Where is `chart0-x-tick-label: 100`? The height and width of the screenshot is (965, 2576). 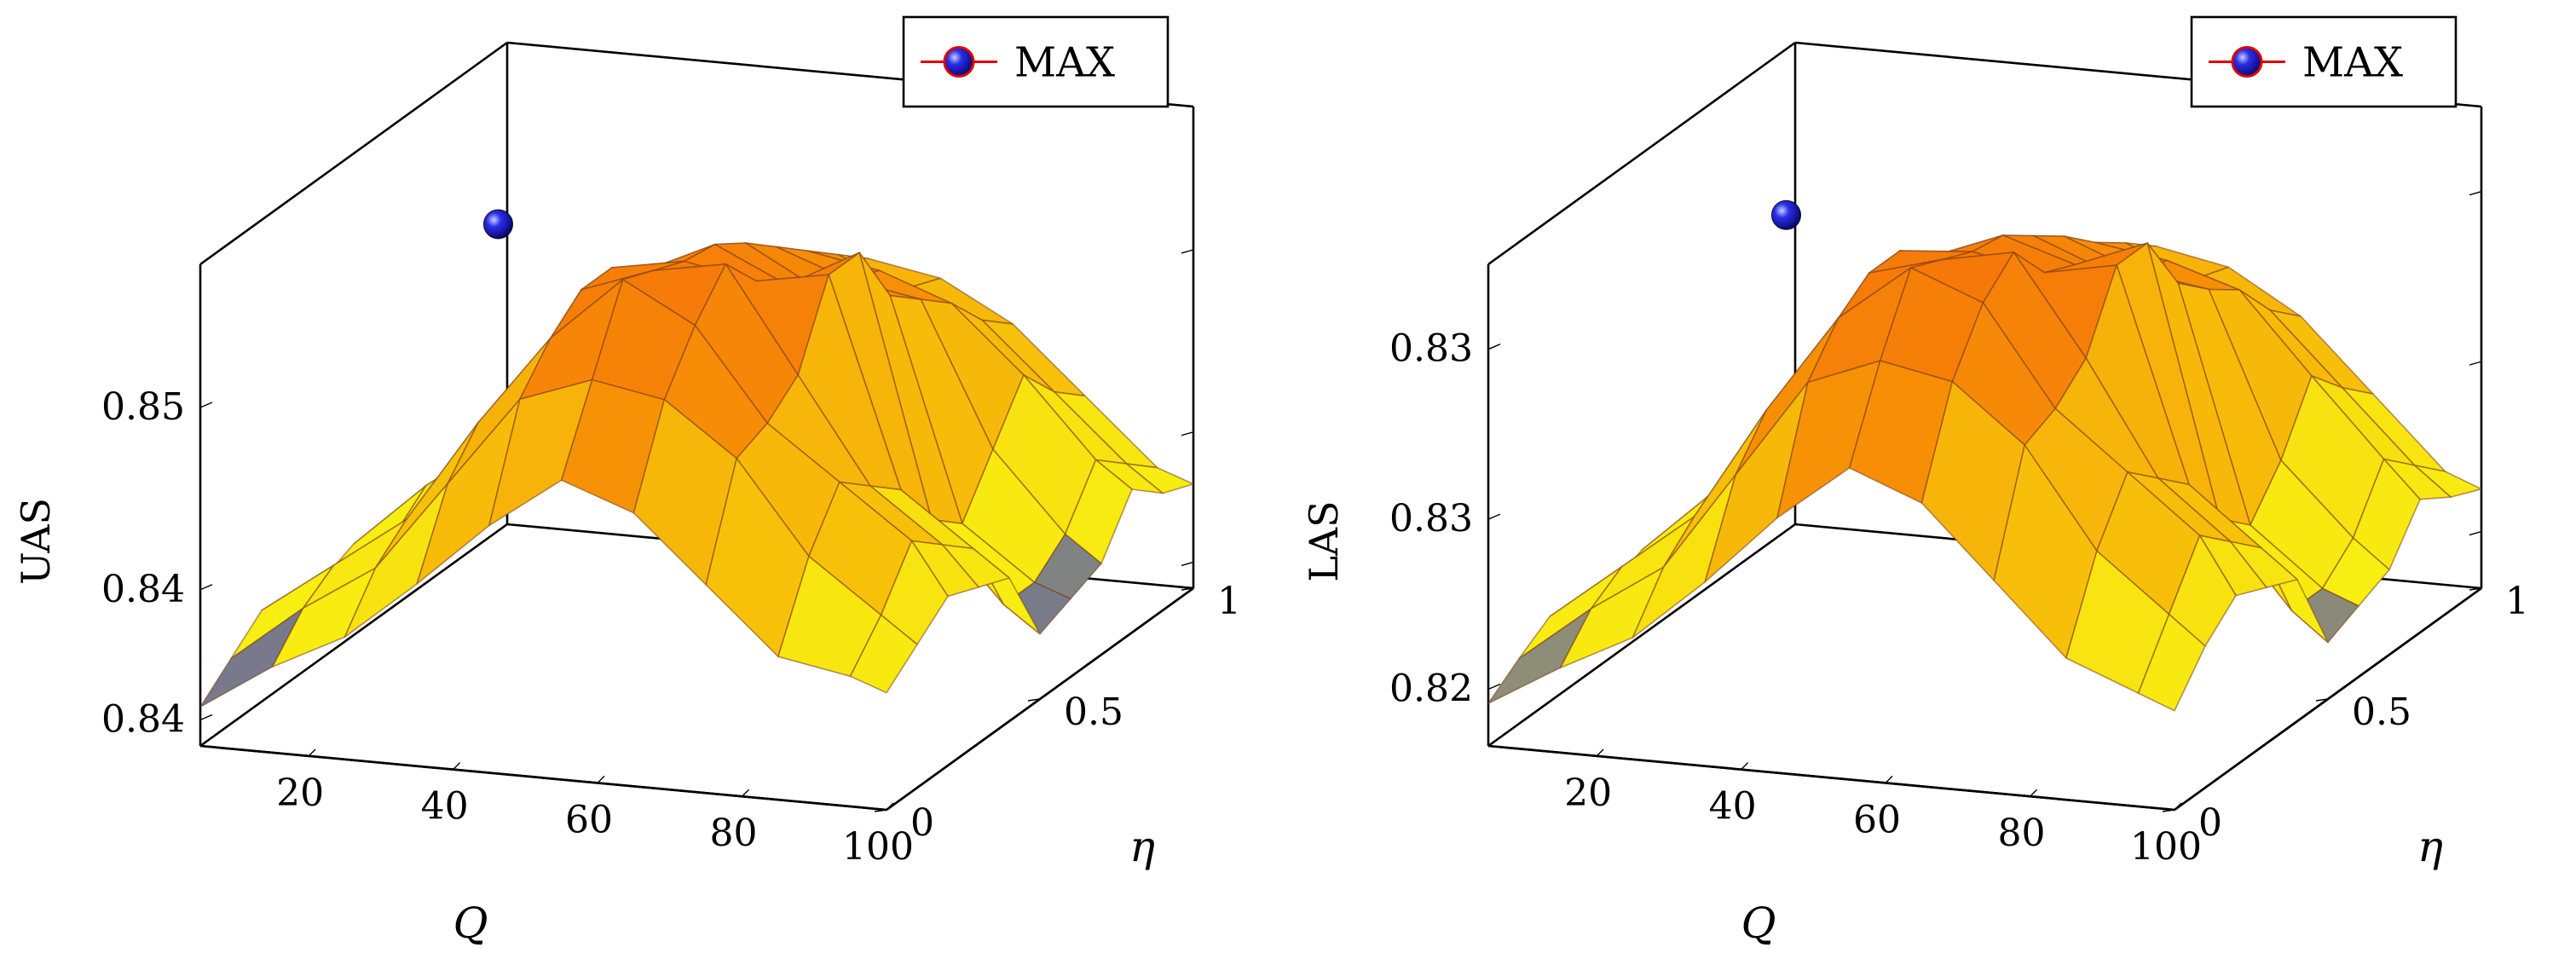 chart0-x-tick-label: 100 is located at coordinates (878, 847).